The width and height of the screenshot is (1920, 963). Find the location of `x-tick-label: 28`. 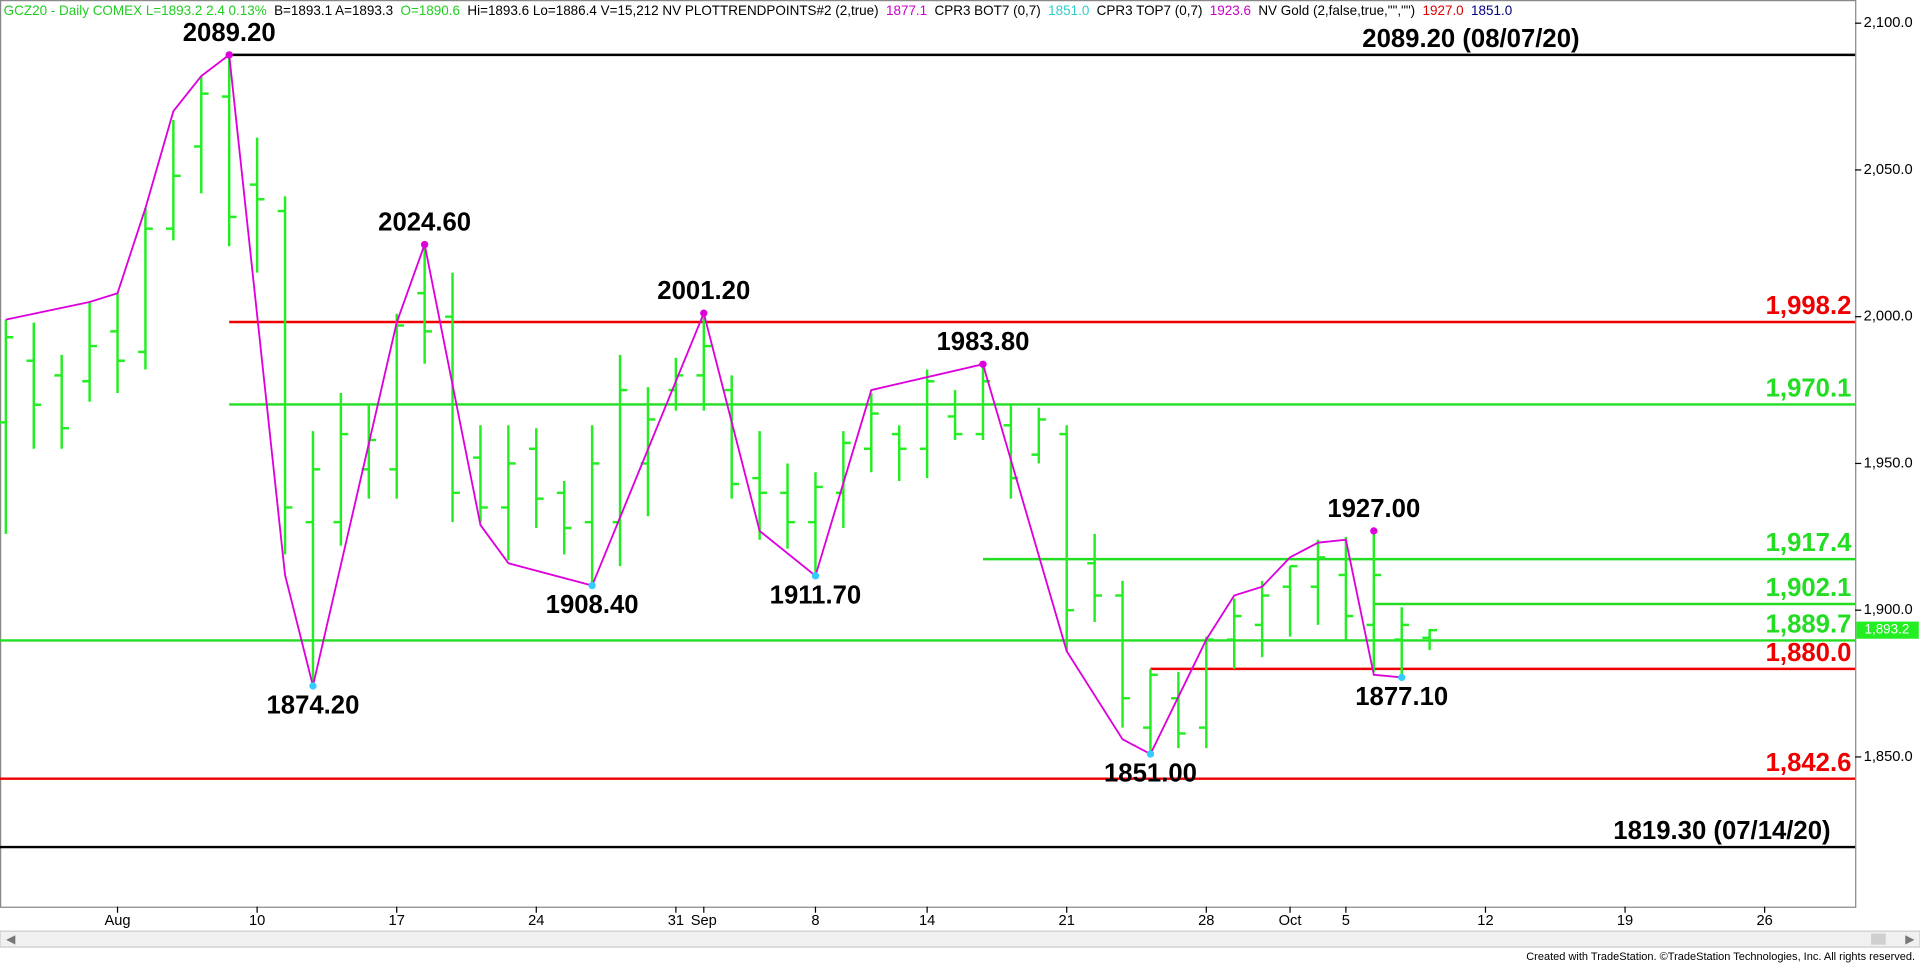

x-tick-label: 28 is located at coordinates (1206, 921).